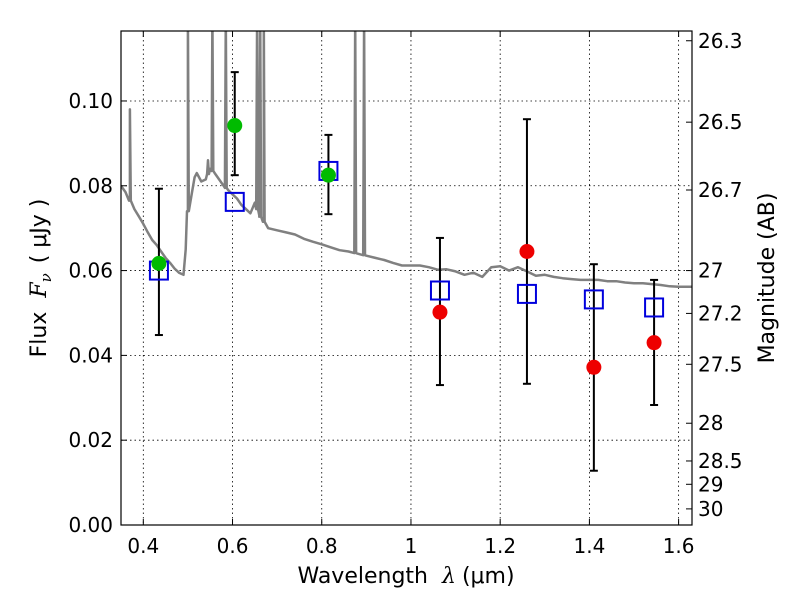 This screenshot has width=800, height=604. Describe the element at coordinates (90, 271) in the screenshot. I see `y-tick-label: 0.06` at that location.